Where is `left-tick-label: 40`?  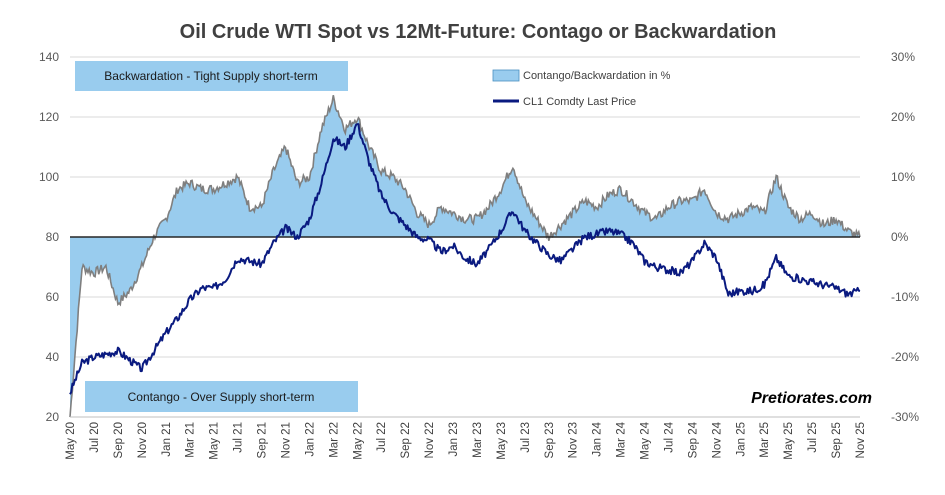 left-tick-label: 40 is located at coordinates (53, 357).